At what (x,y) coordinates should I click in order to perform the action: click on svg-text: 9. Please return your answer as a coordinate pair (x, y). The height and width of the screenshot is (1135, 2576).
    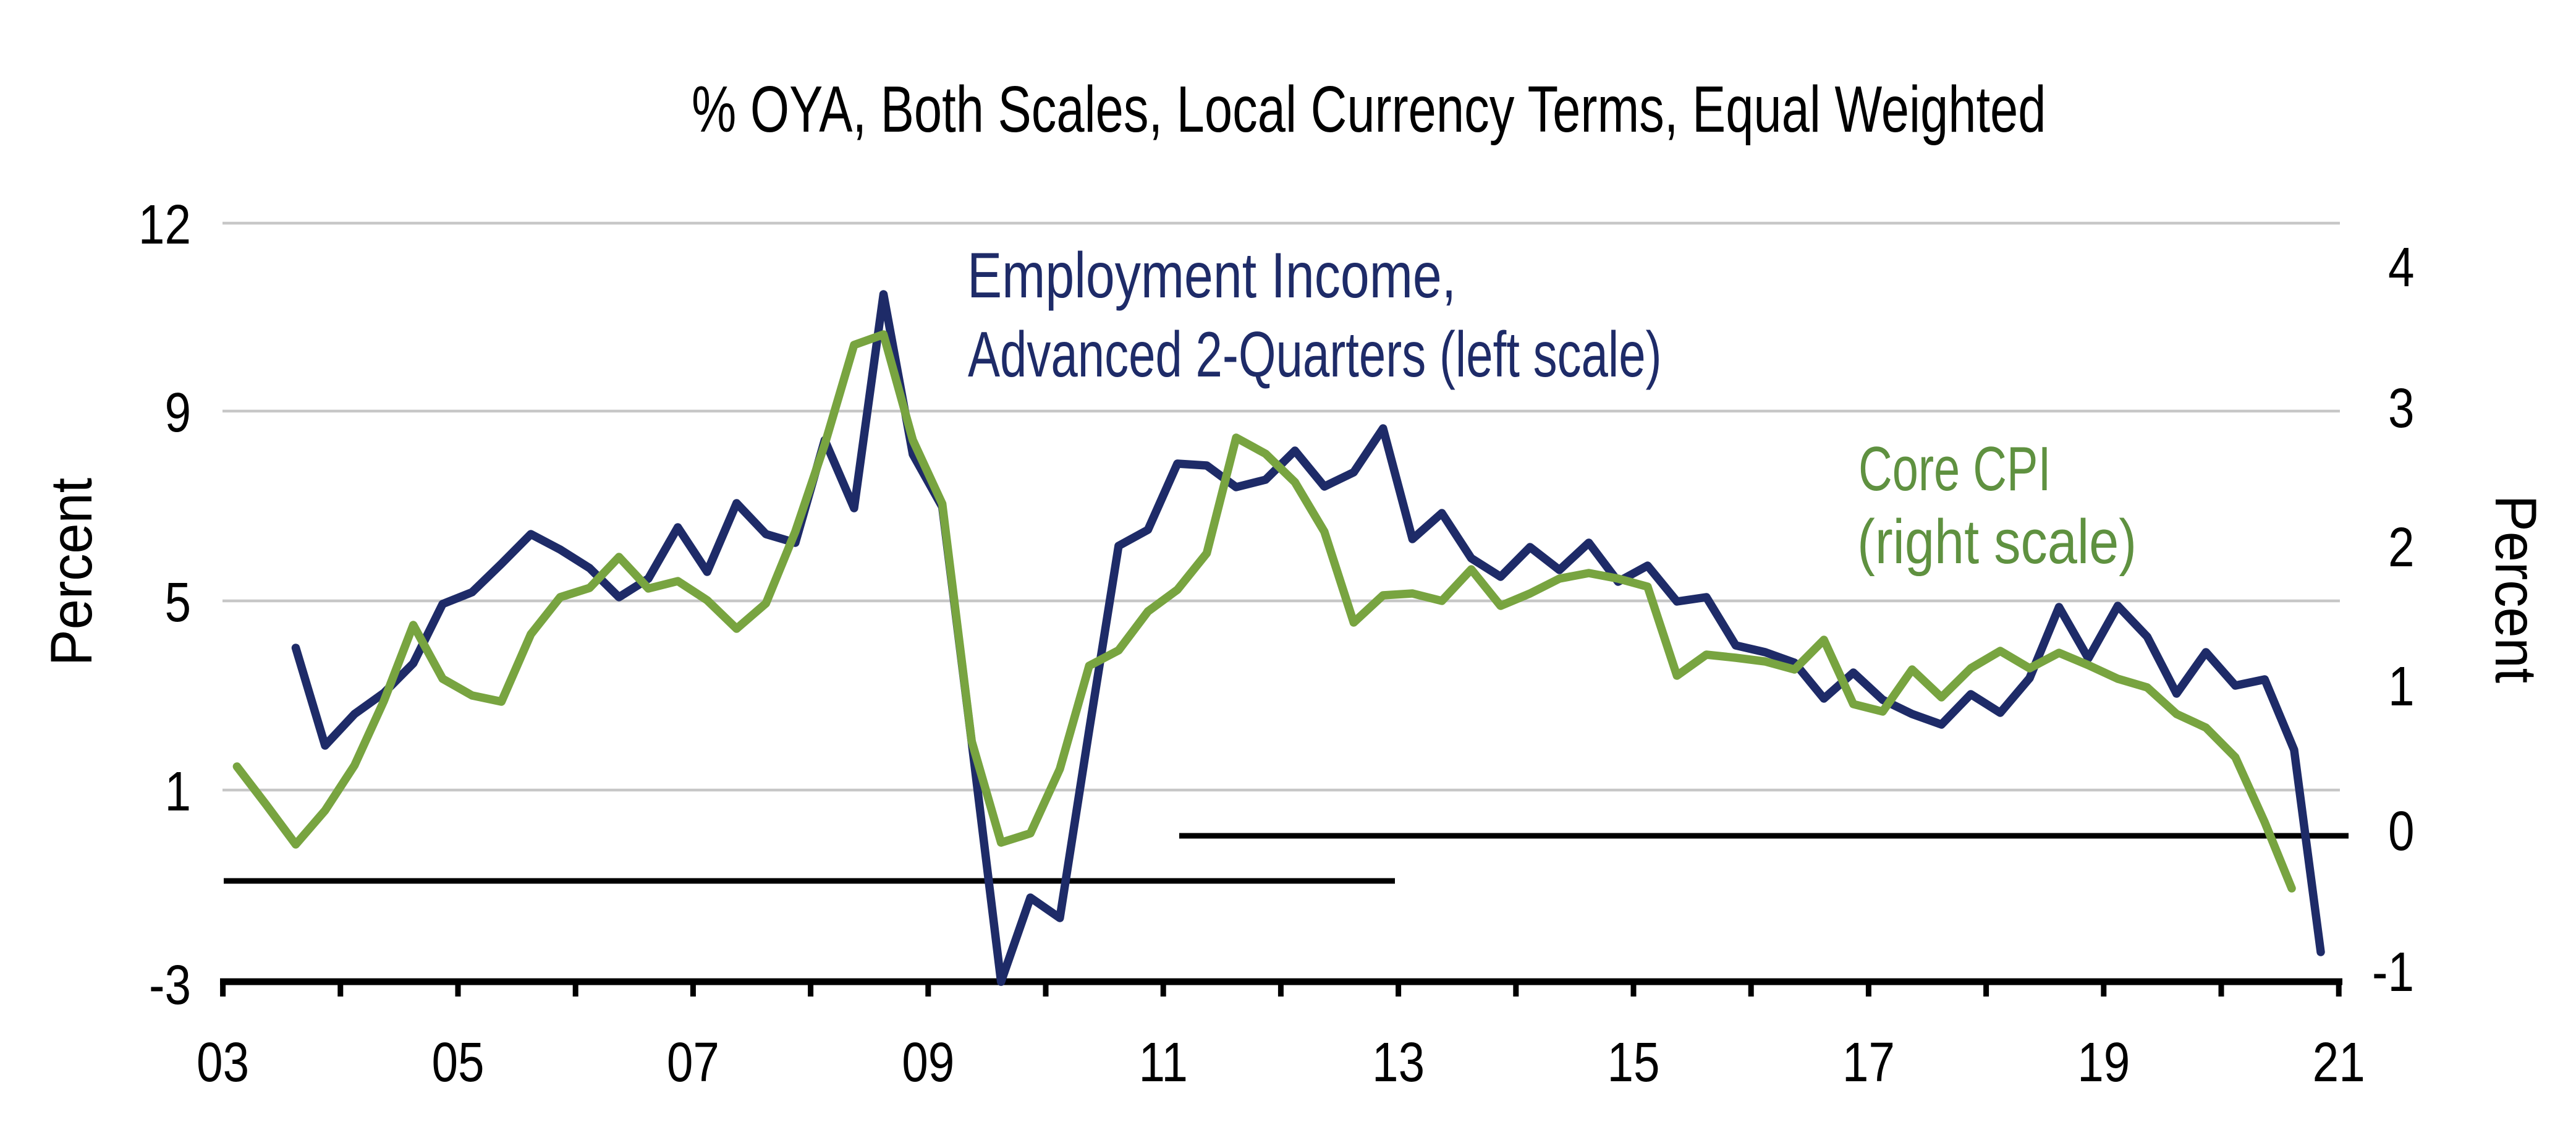
    Looking at the image, I should click on (177, 412).